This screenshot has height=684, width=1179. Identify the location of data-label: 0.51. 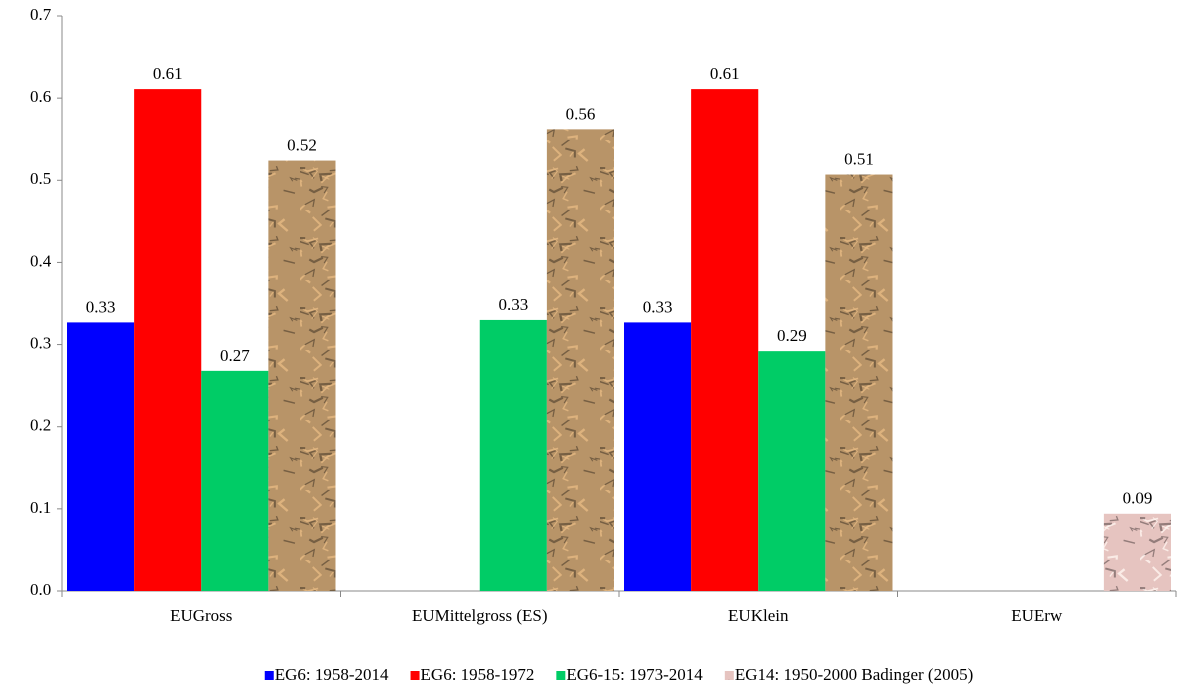
(859, 158).